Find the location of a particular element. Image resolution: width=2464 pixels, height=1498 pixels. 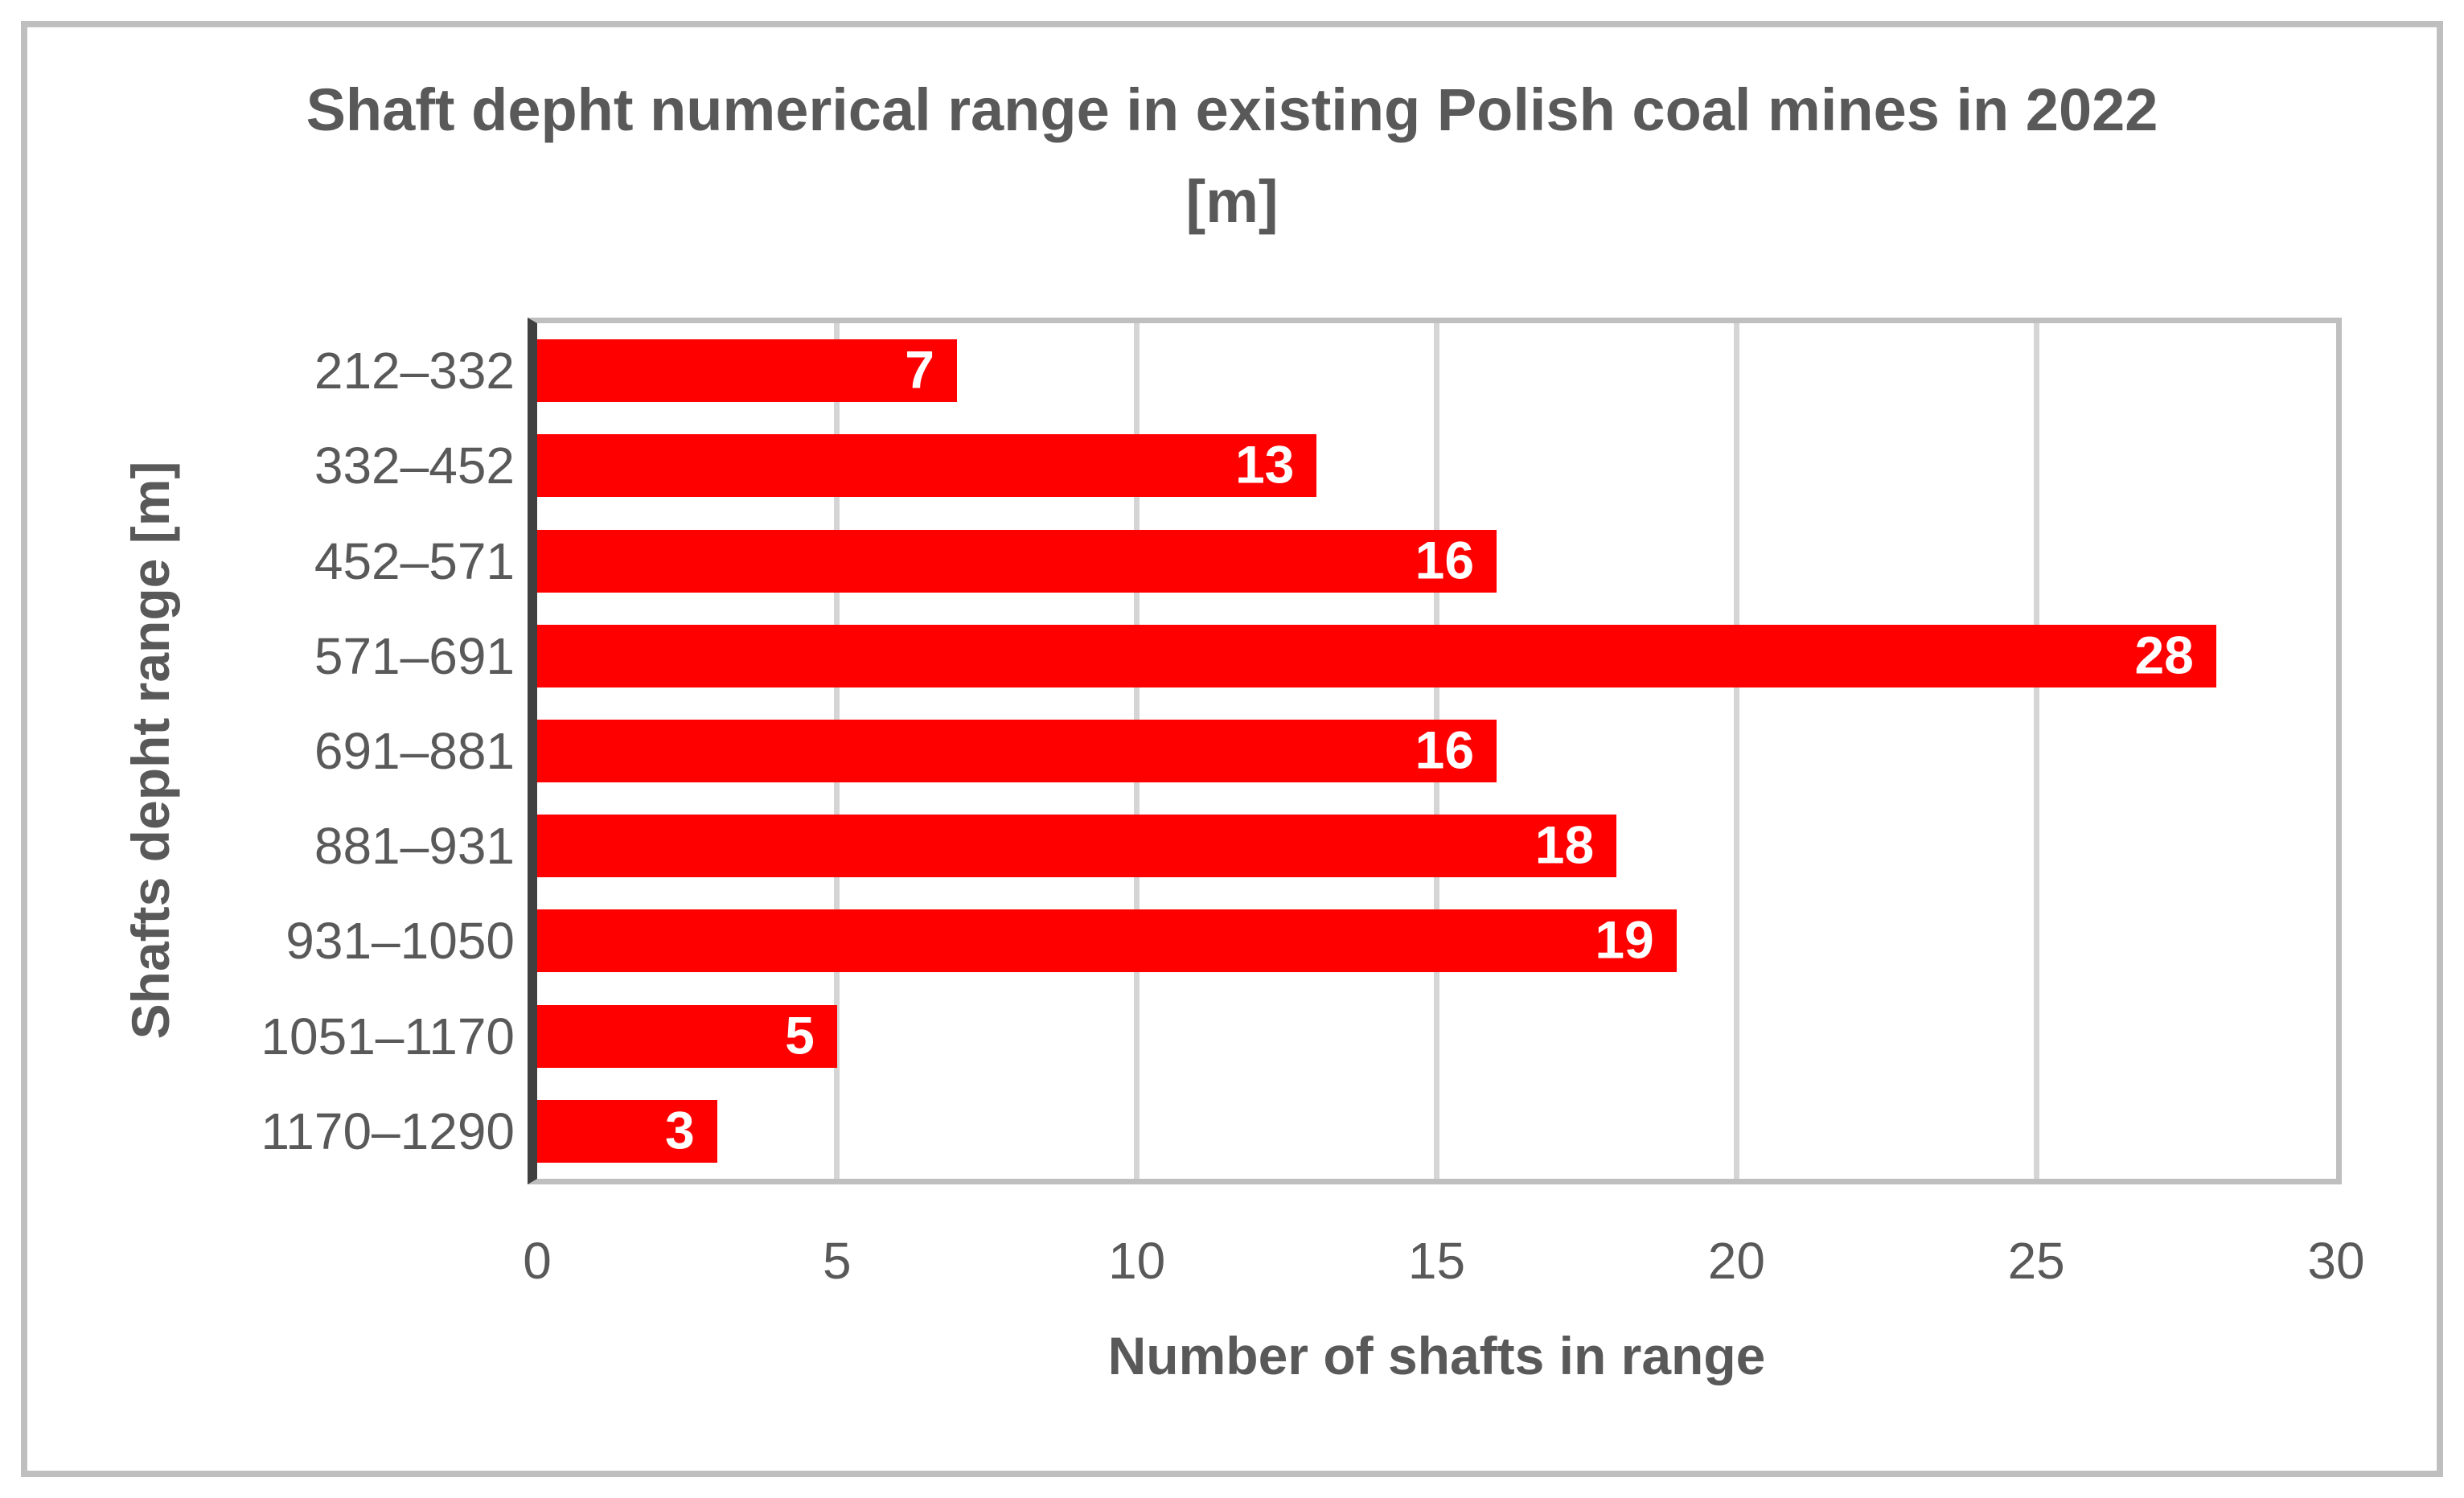

x-tick-label-15: 15 is located at coordinates (1436, 1261).